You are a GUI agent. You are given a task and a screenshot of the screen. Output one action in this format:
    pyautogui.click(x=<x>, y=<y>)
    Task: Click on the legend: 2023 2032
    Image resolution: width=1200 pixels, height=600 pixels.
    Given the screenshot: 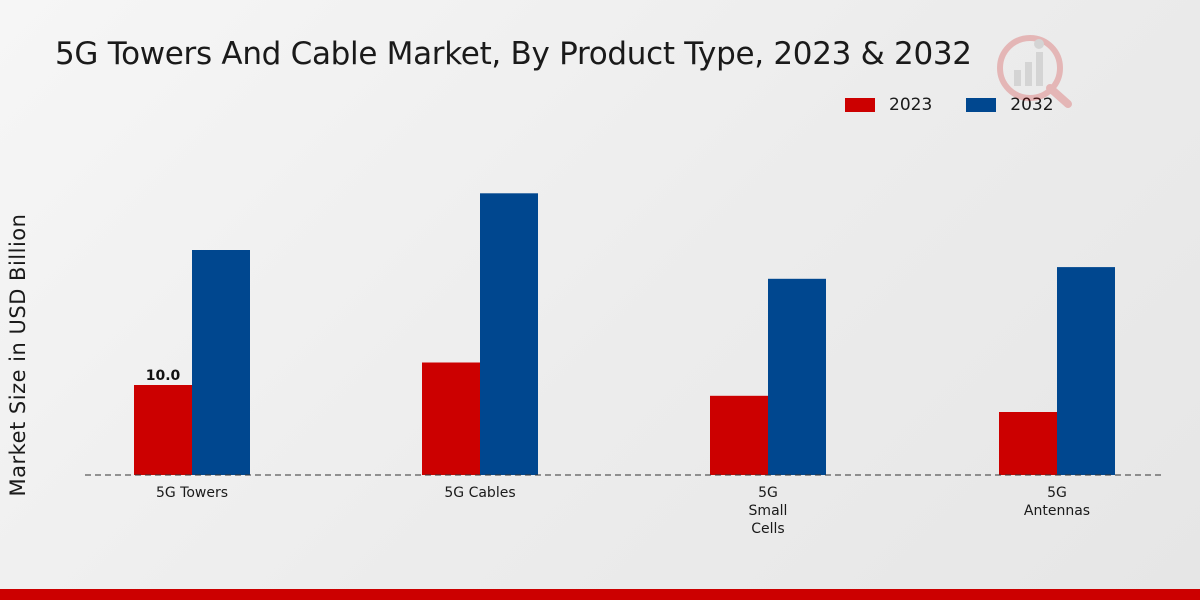 What is the action you would take?
    pyautogui.click(x=966, y=105)
    